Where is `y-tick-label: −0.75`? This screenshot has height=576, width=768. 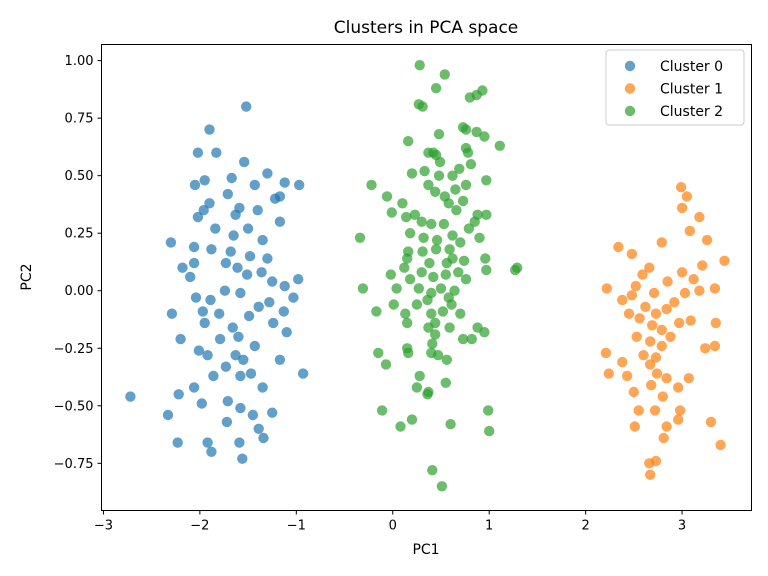 y-tick-label: −0.75 is located at coordinates (74, 464).